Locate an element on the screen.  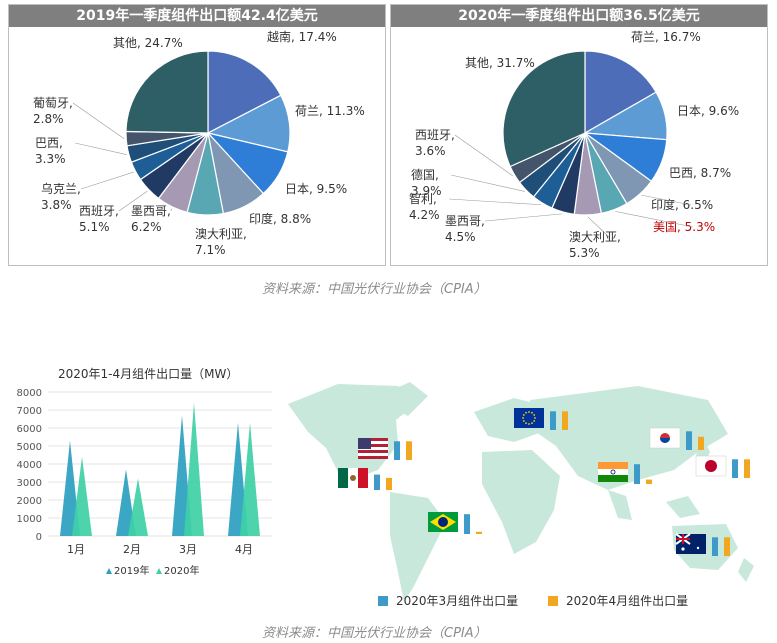
flag-eu-icon is located at coordinates (529, 418).